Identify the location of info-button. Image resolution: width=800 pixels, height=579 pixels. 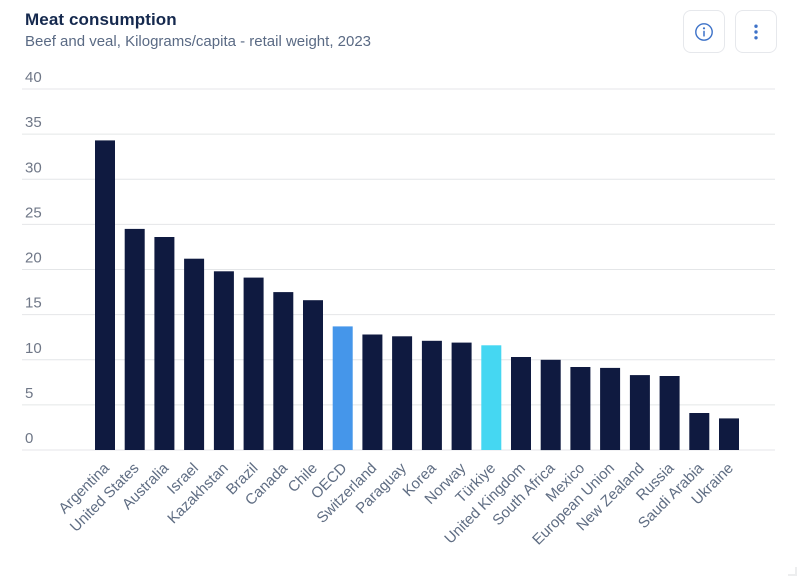
(704, 31).